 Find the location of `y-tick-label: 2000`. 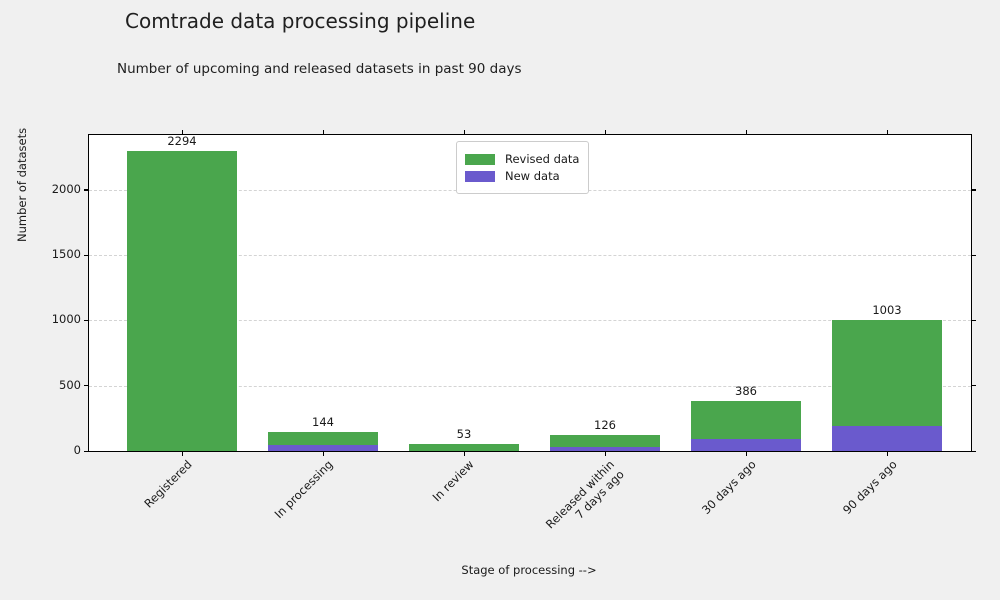

y-tick-label: 2000 is located at coordinates (66, 188).